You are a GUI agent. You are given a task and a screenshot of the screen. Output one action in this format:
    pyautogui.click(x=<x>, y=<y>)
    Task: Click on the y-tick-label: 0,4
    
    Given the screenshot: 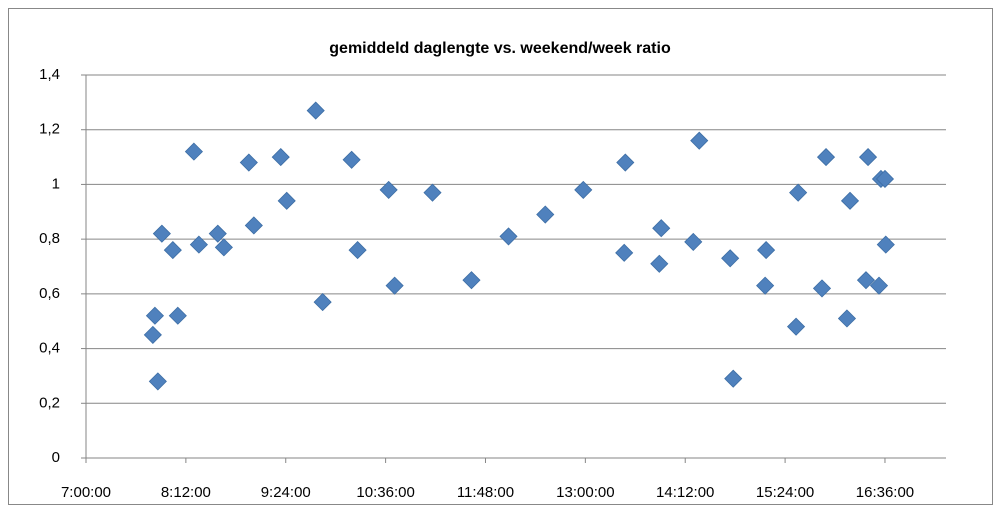 What is the action you would take?
    pyautogui.click(x=49, y=348)
    